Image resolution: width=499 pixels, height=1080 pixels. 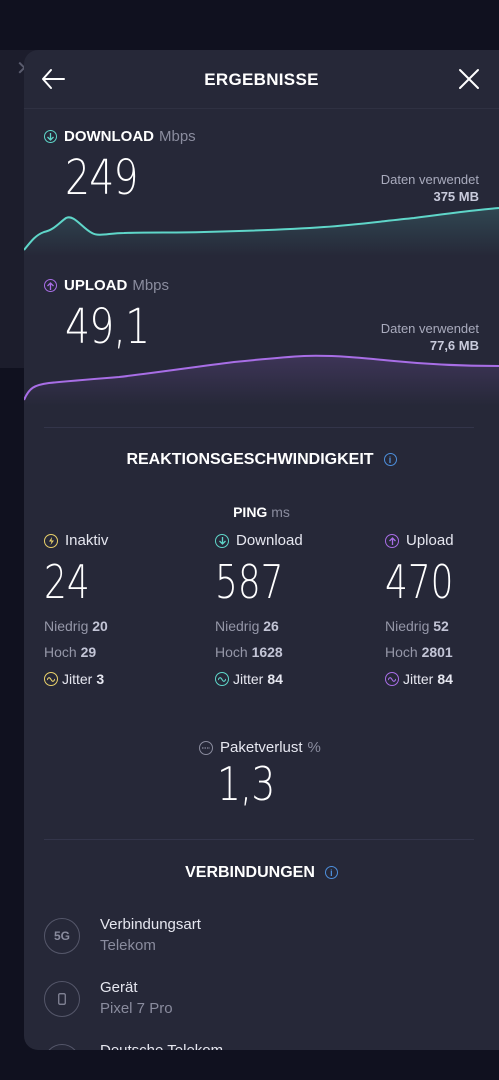 I want to click on provider-label: Deutsche Telekom, so click(x=161, y=1046).